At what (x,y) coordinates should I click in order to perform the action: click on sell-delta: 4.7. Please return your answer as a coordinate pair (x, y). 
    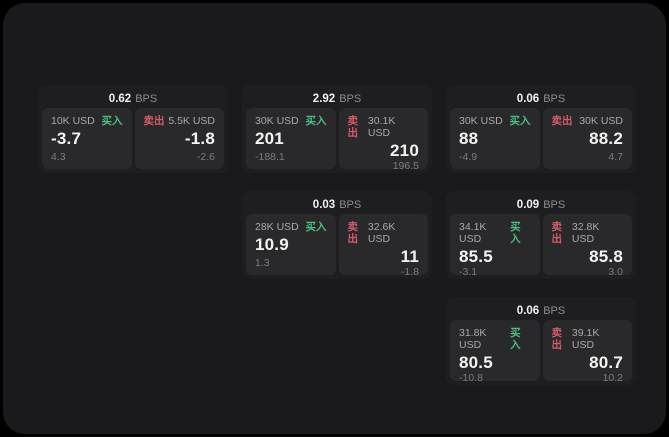
    Looking at the image, I should click on (615, 157).